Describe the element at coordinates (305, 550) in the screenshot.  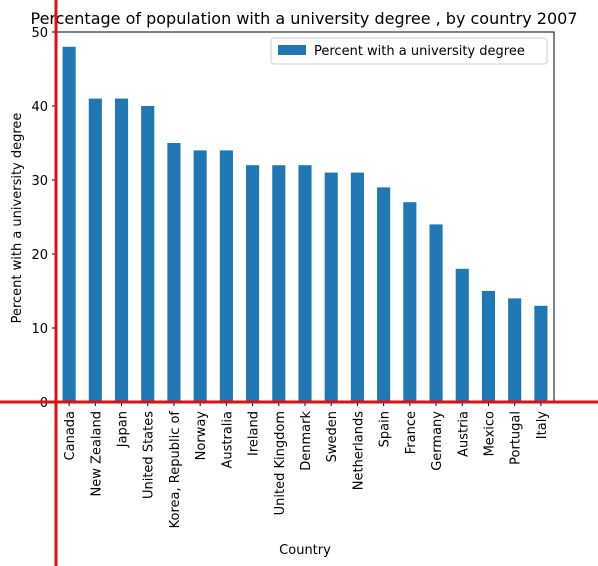
I see `x-axis-label: Country` at that location.